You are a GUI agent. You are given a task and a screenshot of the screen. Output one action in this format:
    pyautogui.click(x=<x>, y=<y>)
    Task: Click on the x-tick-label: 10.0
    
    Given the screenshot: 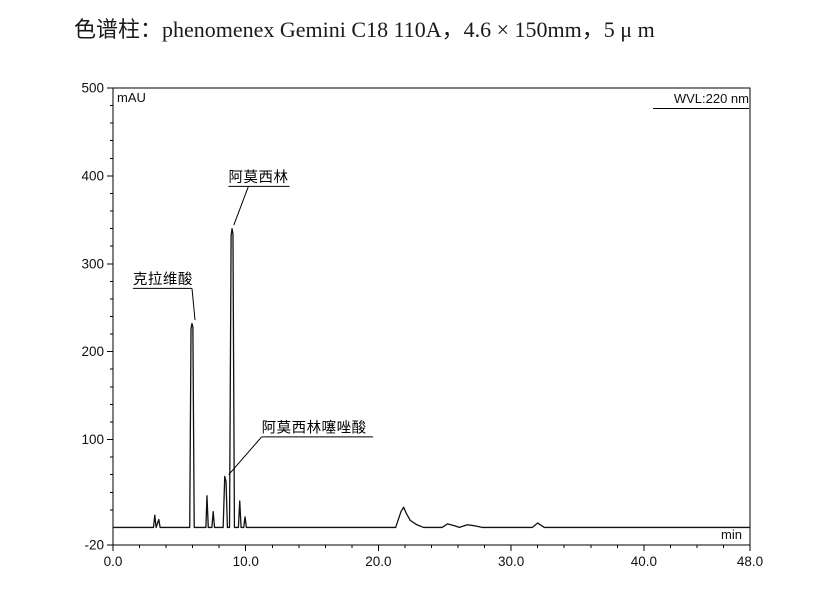 What is the action you would take?
    pyautogui.click(x=246, y=561)
    